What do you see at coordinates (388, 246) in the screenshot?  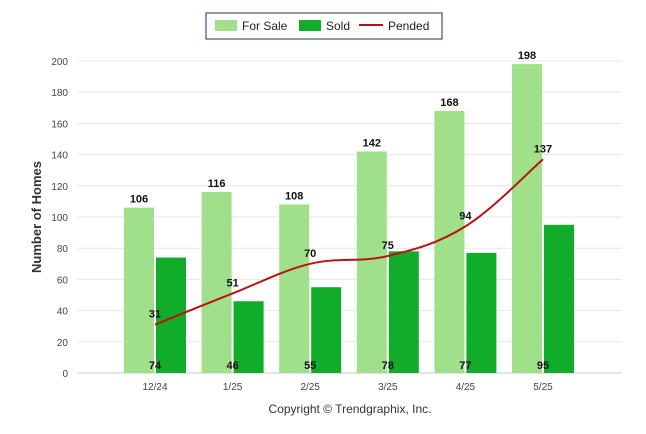 I see `data-label-pended-3: 75` at bounding box center [388, 246].